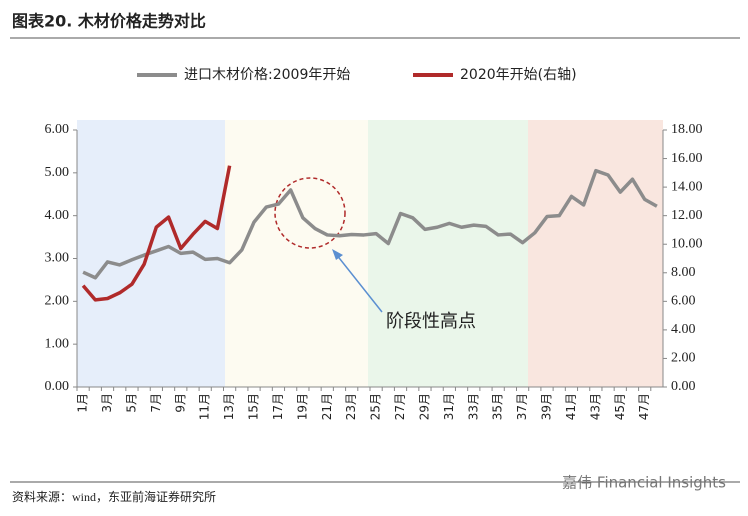 This screenshot has height=516, width=748. What do you see at coordinates (109, 21) in the screenshot?
I see `chart-title: 图表20. 木材价格走势对比` at bounding box center [109, 21].